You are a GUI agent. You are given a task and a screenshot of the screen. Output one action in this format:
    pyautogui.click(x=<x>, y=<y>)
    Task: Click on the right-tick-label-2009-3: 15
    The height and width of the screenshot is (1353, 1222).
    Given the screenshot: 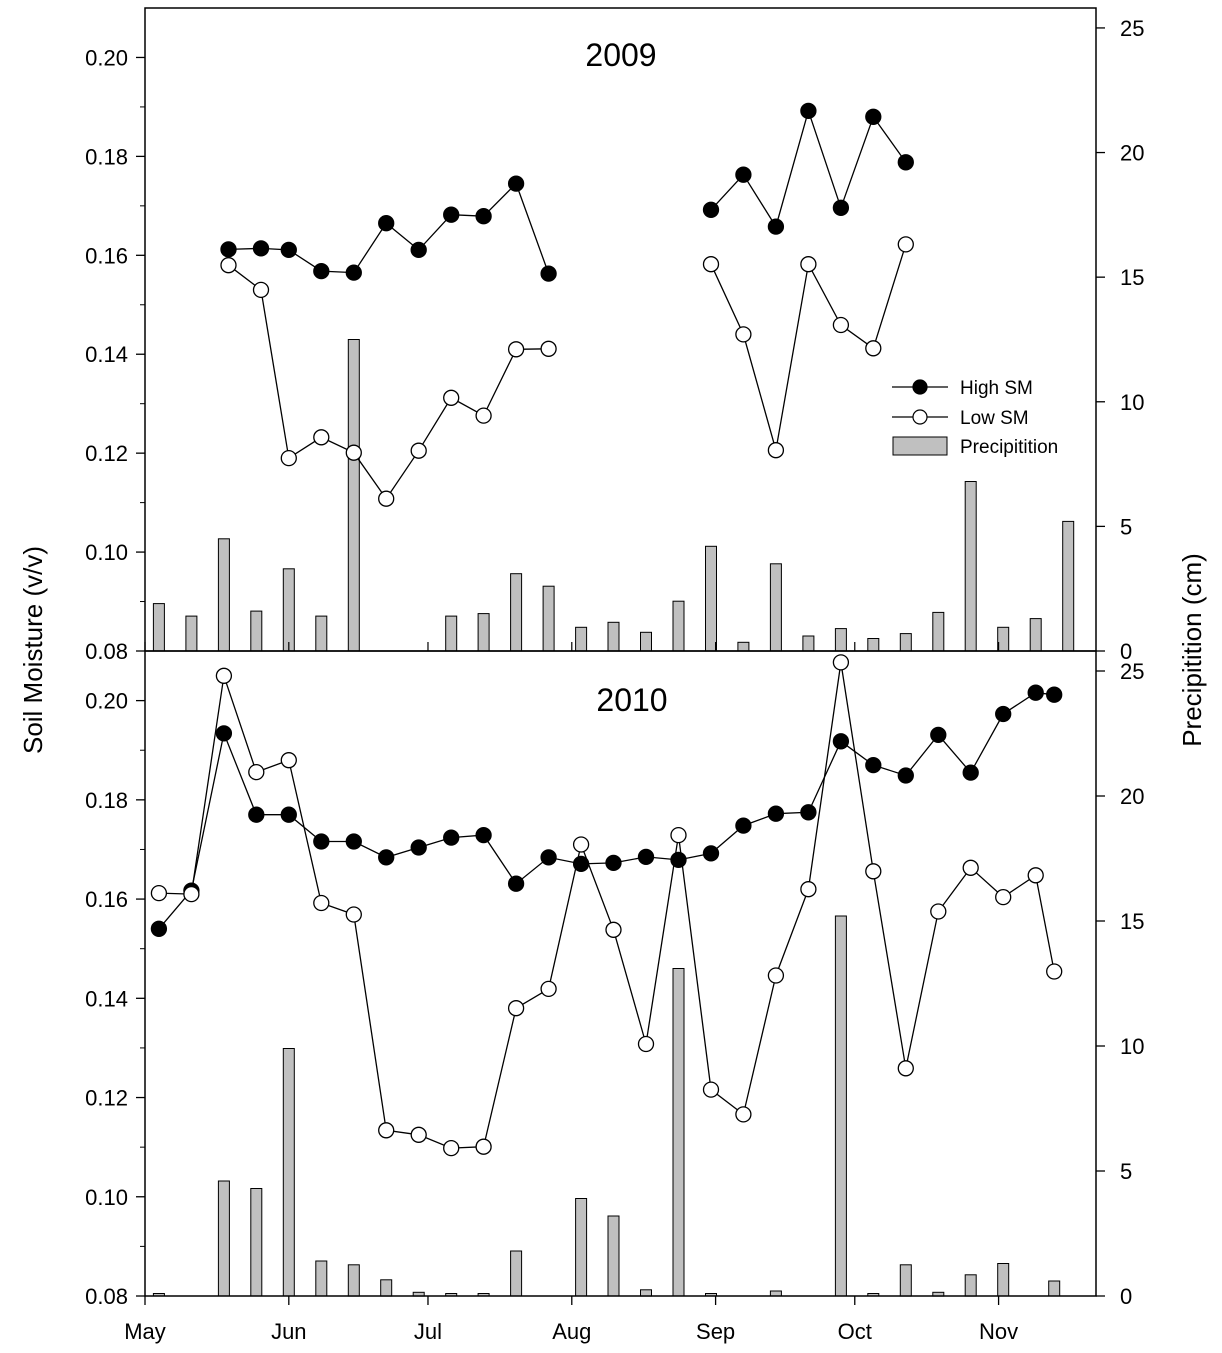 What is the action you would take?
    pyautogui.click(x=1132, y=277)
    